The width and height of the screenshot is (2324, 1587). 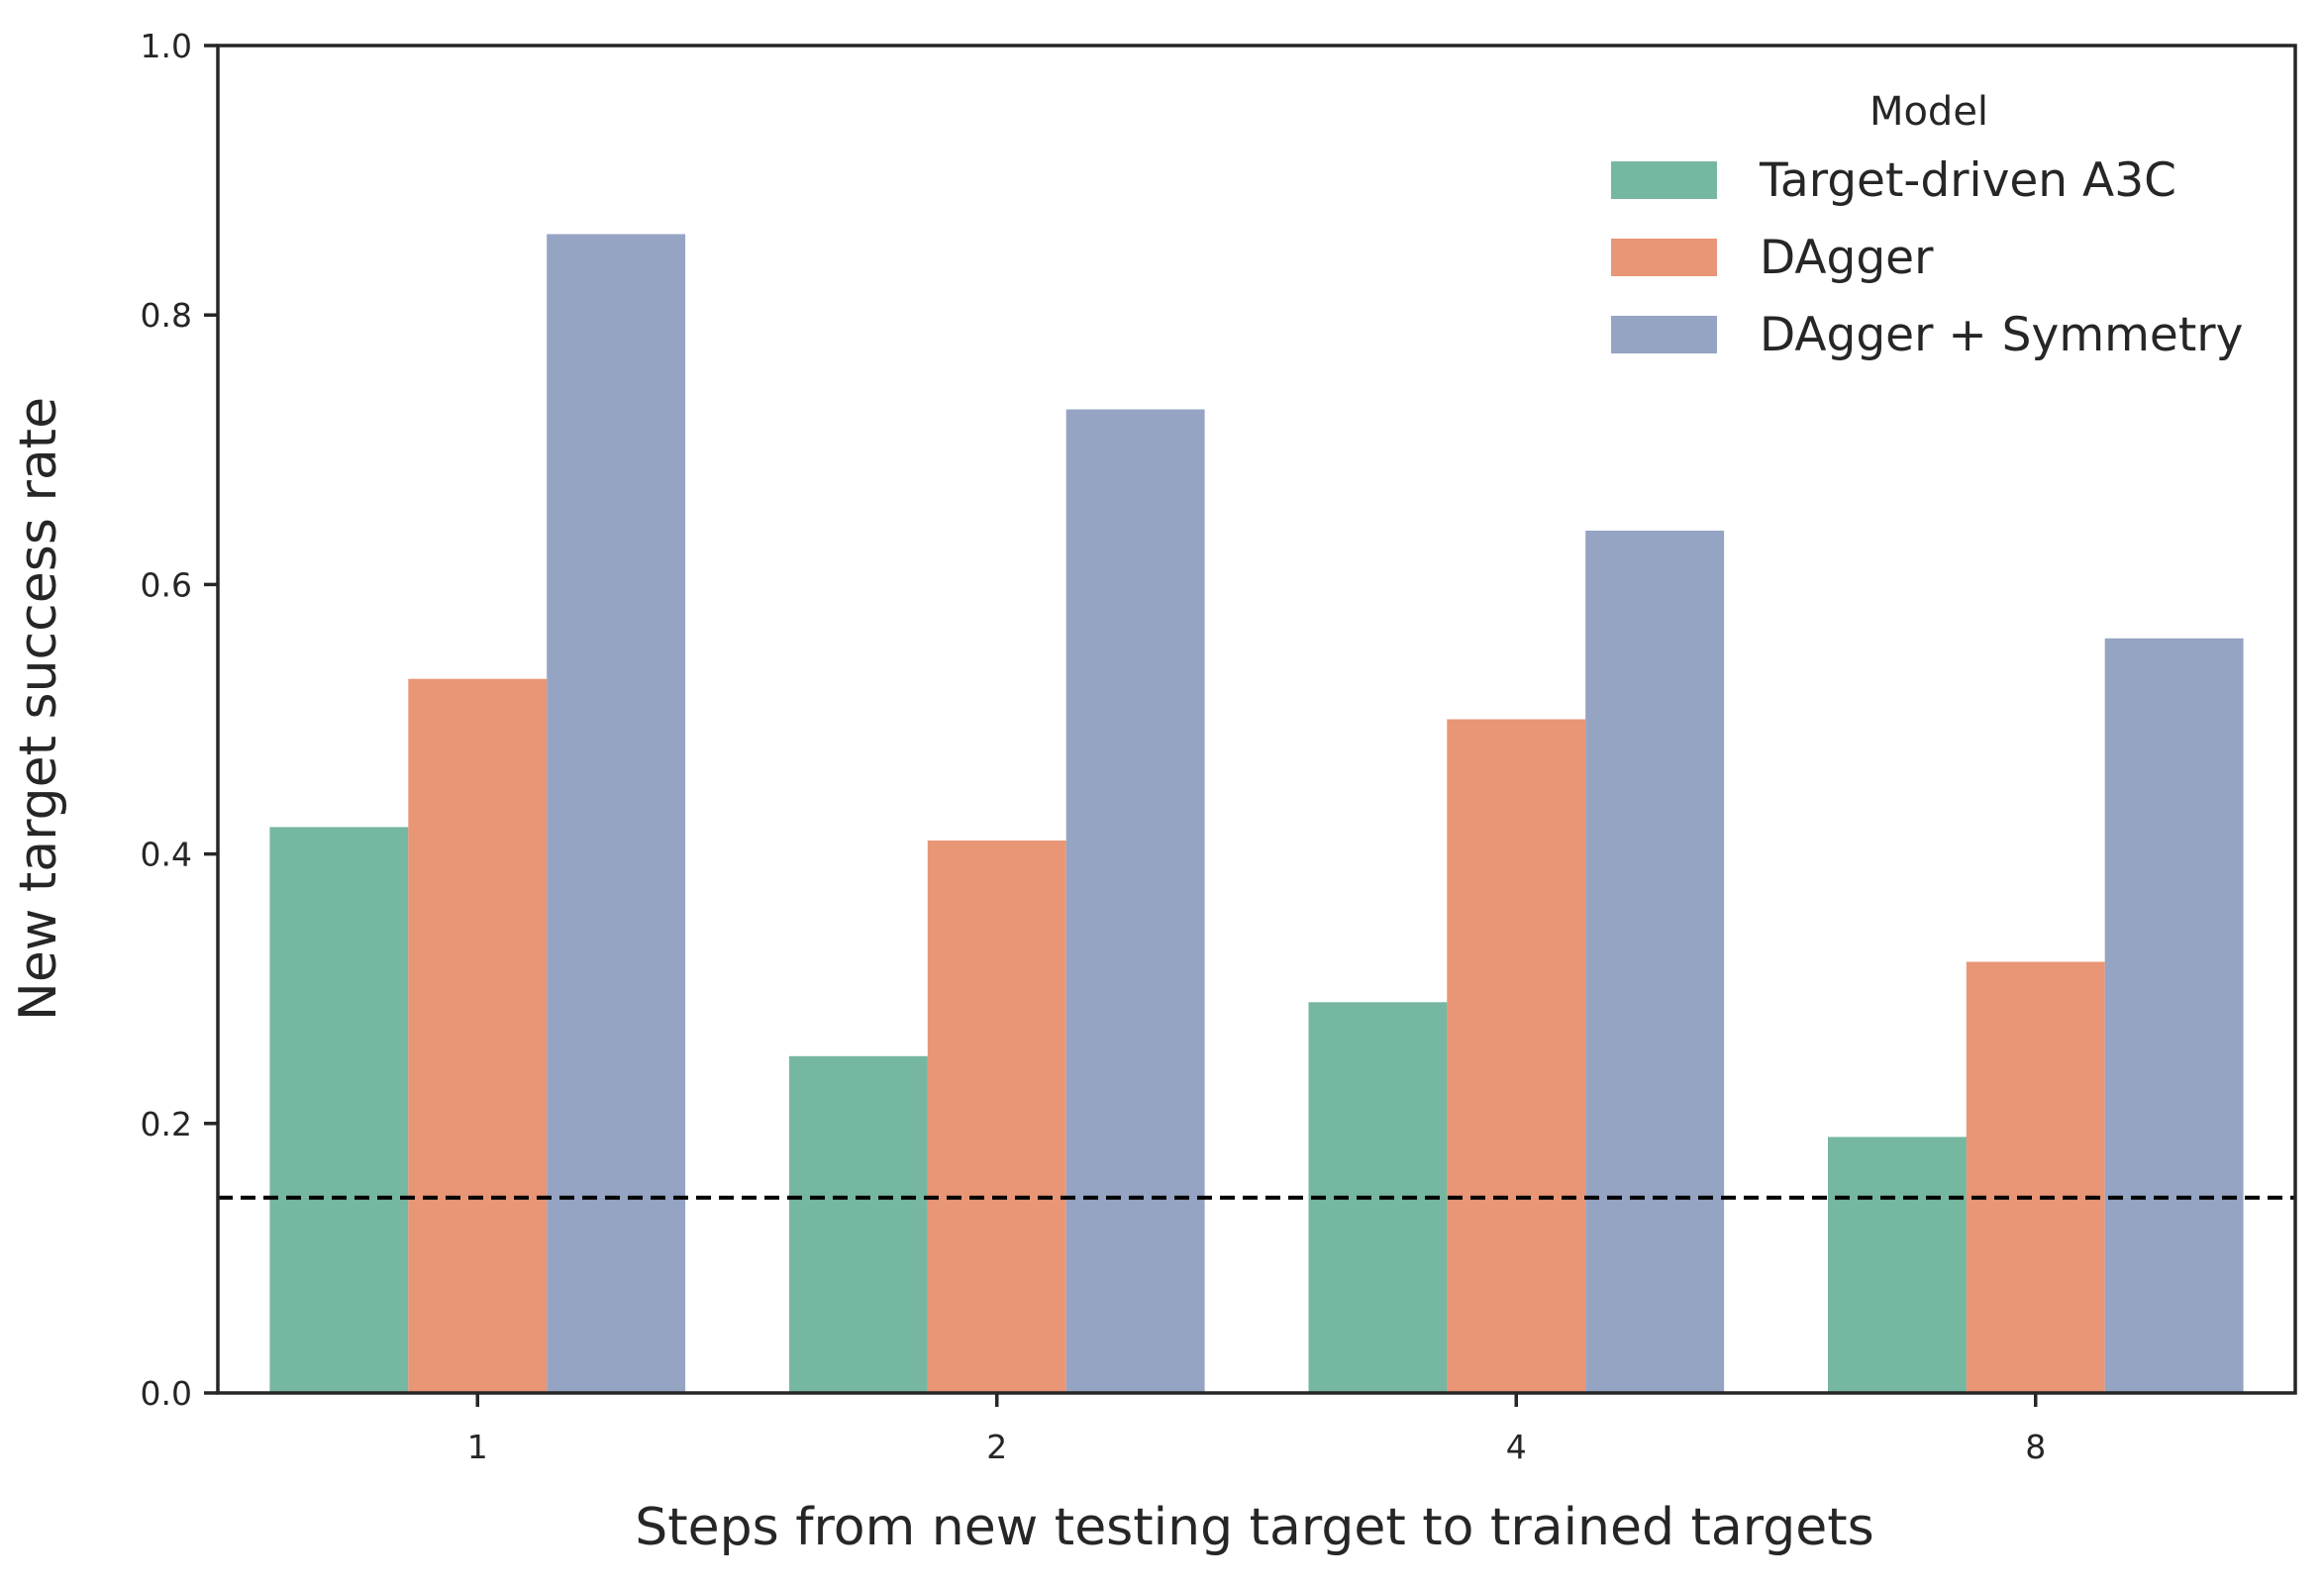 What do you see at coordinates (1967, 180) in the screenshot?
I see `legend-label: Target-driven A3C` at bounding box center [1967, 180].